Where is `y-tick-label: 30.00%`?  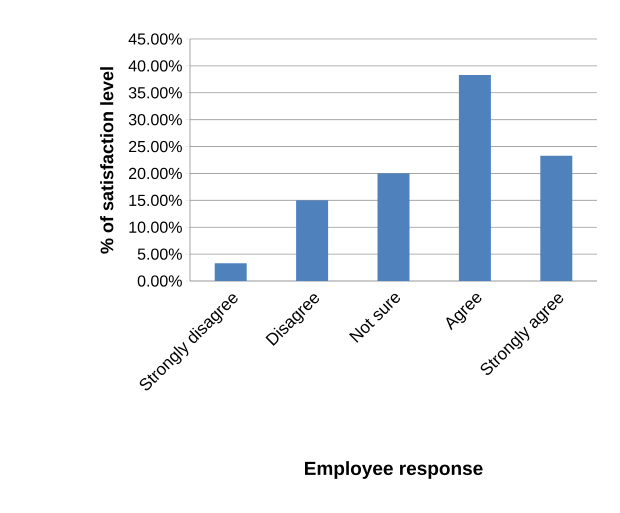 y-tick-label: 30.00% is located at coordinates (155, 120).